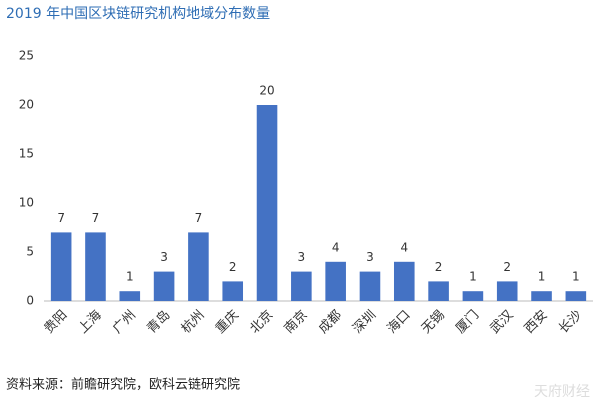 This screenshot has height=403, width=600. I want to click on x-tick-label: 南京, so click(296, 322).